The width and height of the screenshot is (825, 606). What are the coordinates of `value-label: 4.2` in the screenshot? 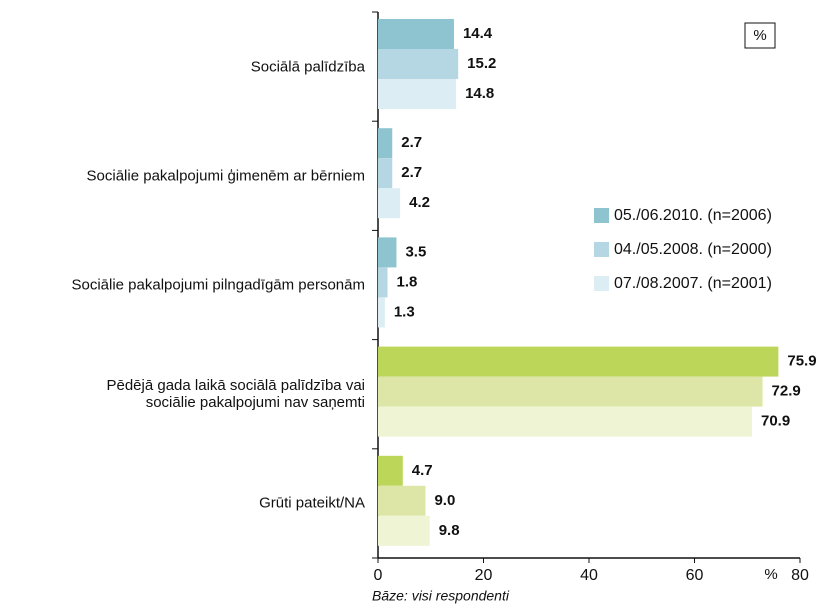 It's located at (419, 202).